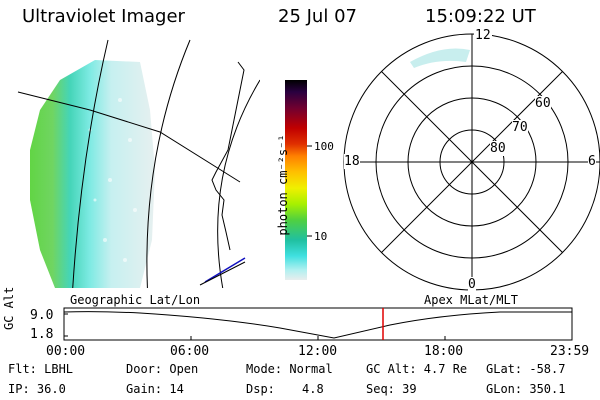 Image resolution: width=600 pixels, height=400 pixels. Describe the element at coordinates (66, 351) in the screenshot. I see `altitude-xtick-0: 00:00` at that location.